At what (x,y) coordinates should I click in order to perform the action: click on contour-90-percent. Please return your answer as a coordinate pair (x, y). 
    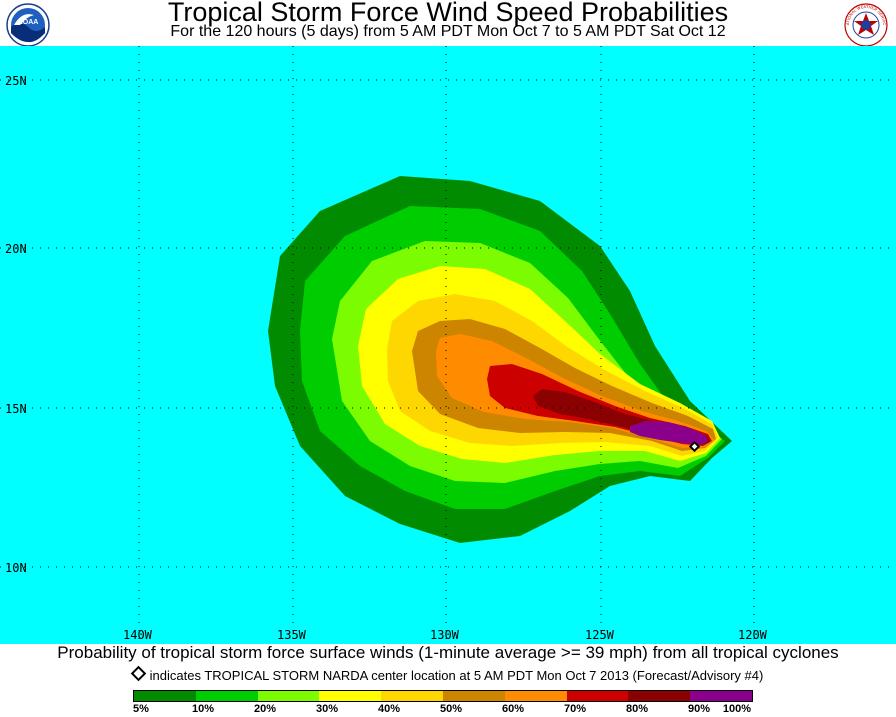
    Looking at the image, I should click on (669, 433).